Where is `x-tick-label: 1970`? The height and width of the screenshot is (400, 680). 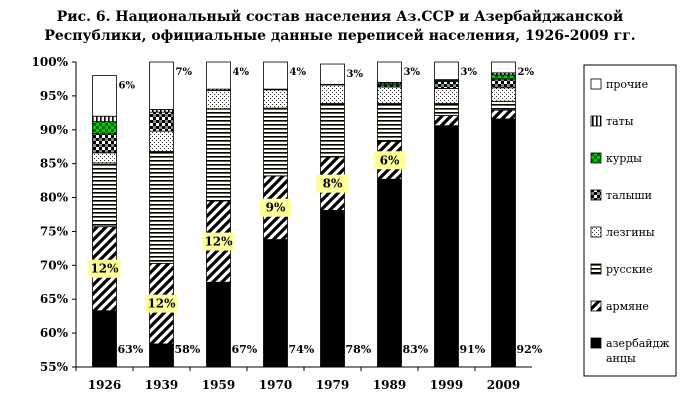
x-tick-label: 1970 is located at coordinates (275, 385).